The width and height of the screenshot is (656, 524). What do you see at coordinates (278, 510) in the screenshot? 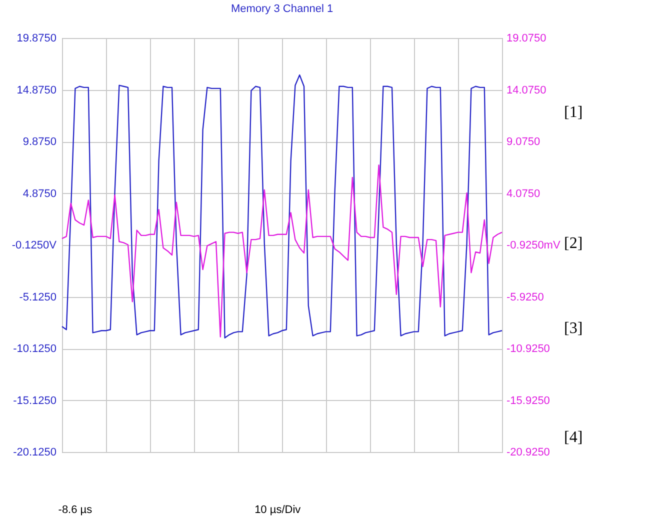
I see `text: 10 µs/Div` at bounding box center [278, 510].